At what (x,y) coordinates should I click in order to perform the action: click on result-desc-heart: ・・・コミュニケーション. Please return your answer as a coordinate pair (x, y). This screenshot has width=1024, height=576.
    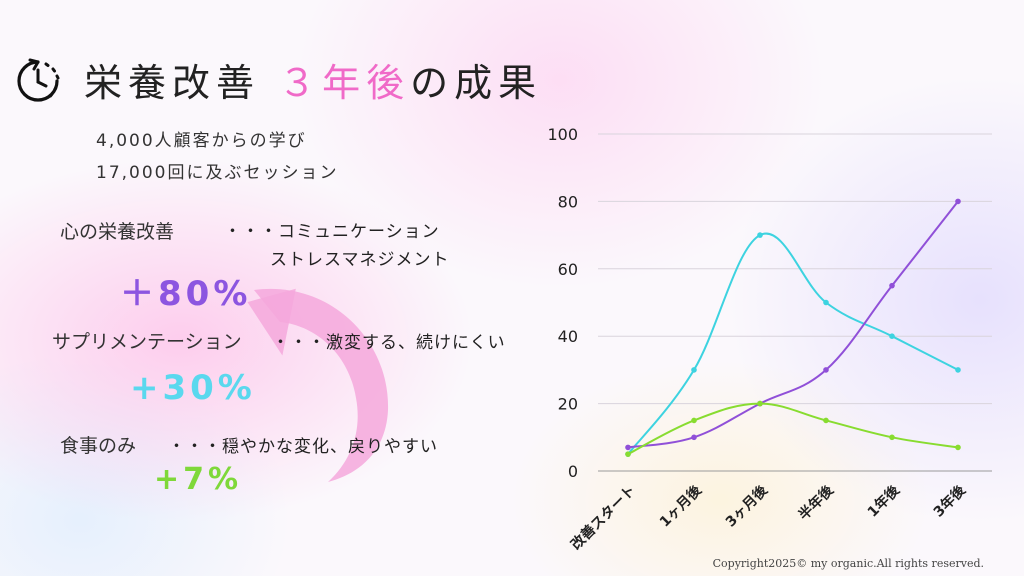
    Looking at the image, I should click on (332, 232).